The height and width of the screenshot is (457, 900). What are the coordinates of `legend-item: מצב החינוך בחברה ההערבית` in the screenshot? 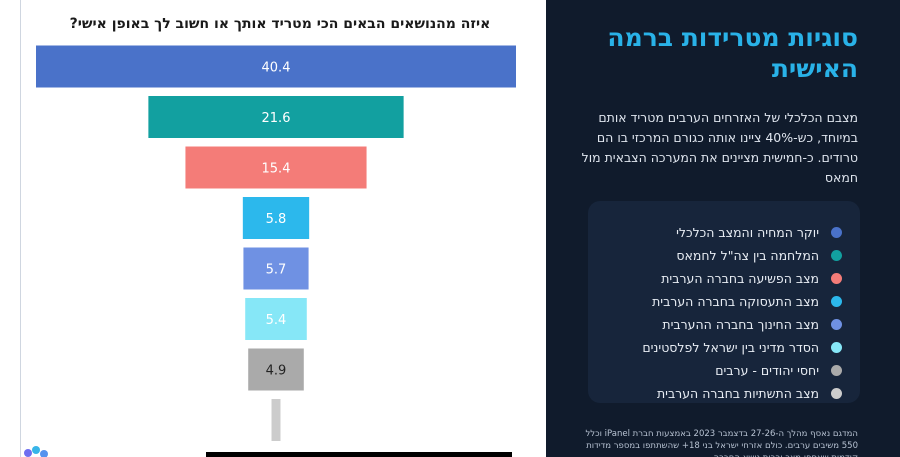 It's located at (742, 324).